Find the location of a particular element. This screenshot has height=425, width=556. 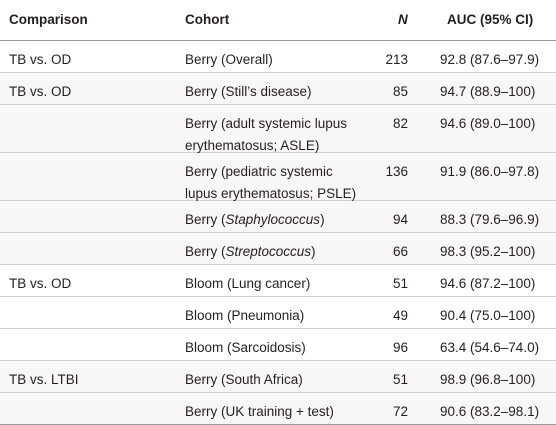

cohort-organism: Staphylococcus is located at coordinates (273, 219).